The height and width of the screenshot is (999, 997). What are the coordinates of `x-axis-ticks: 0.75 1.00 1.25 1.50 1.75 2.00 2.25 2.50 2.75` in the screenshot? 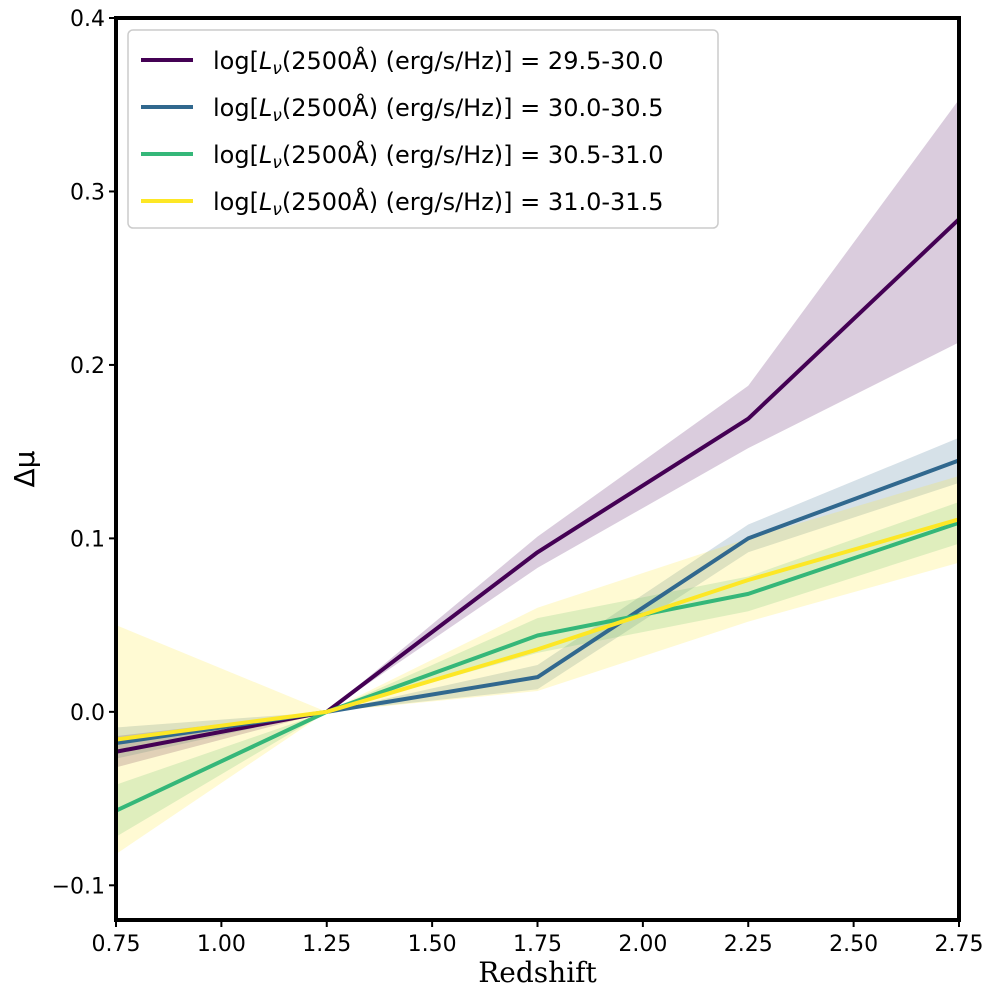 It's located at (538, 938).